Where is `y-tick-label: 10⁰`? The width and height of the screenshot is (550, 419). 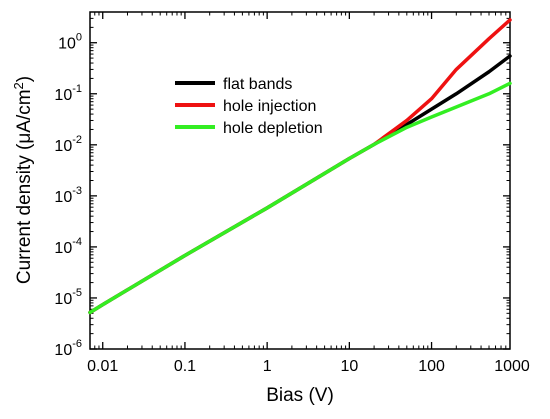
y-tick-label: 10⁰ is located at coordinates (70, 42).